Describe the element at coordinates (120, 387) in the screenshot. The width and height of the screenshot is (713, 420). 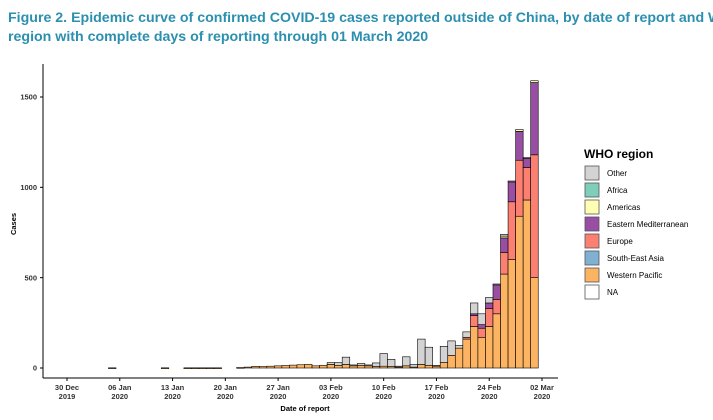
I see `x-tick-label: 06 Jan` at that location.